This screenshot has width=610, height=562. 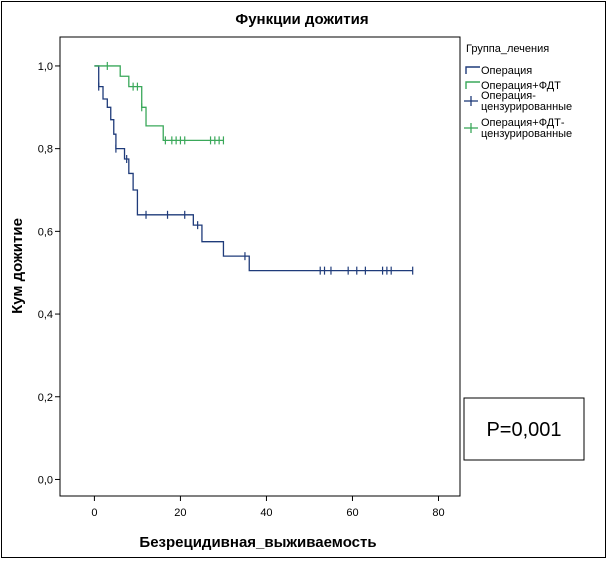 What do you see at coordinates (45, 150) in the screenshot?
I see `y-tick-label: 0,8` at bounding box center [45, 150].